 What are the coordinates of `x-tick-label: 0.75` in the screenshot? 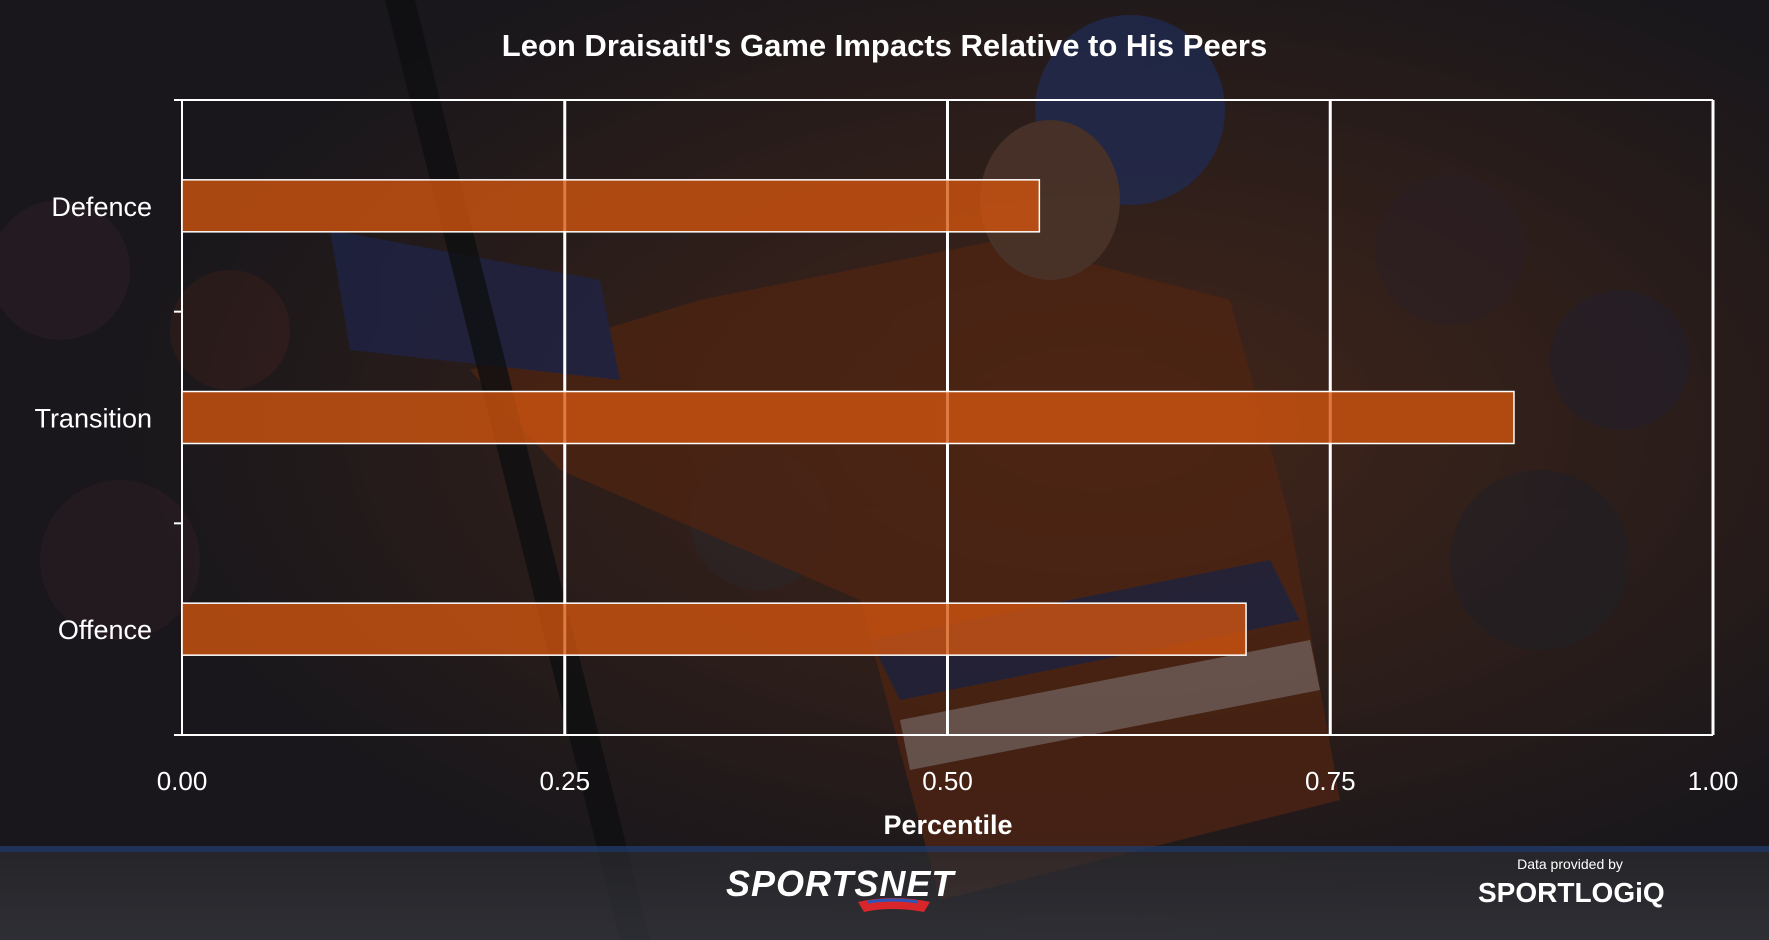 It's located at (1330, 781).